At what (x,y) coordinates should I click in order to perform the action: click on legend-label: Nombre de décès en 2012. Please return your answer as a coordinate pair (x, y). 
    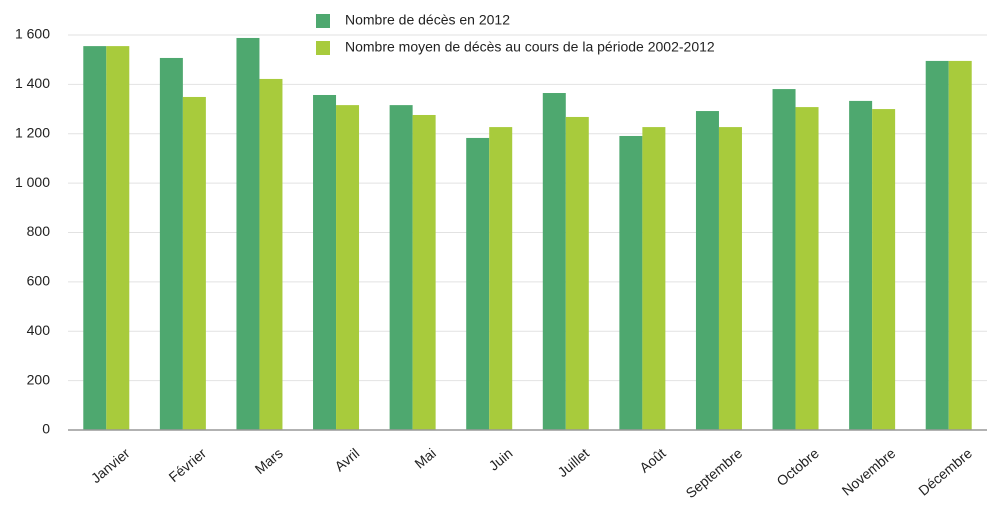
    Looking at the image, I should click on (427, 20).